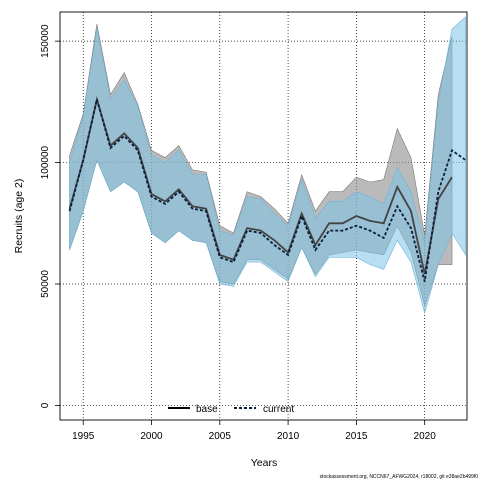 This screenshot has height=480, width=480. Describe the element at coordinates (207, 409) in the screenshot. I see `legend-base-label: base` at that location.